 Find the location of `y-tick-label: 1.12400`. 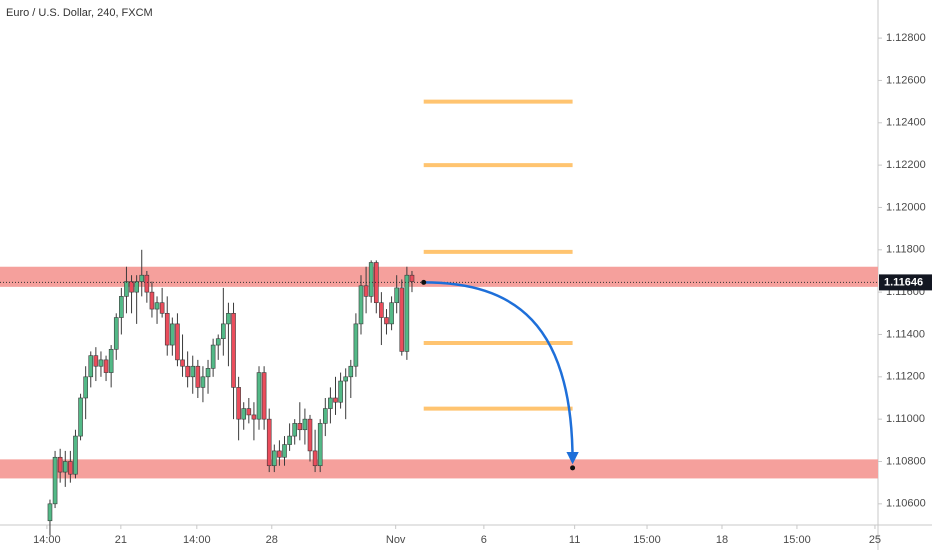

y-tick-label: 1.12400 is located at coordinates (906, 123).